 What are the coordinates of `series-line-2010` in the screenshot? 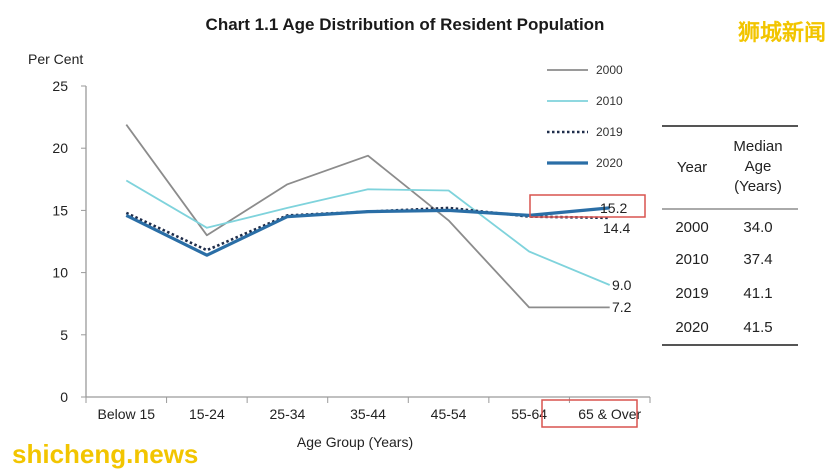 It's located at (368, 232).